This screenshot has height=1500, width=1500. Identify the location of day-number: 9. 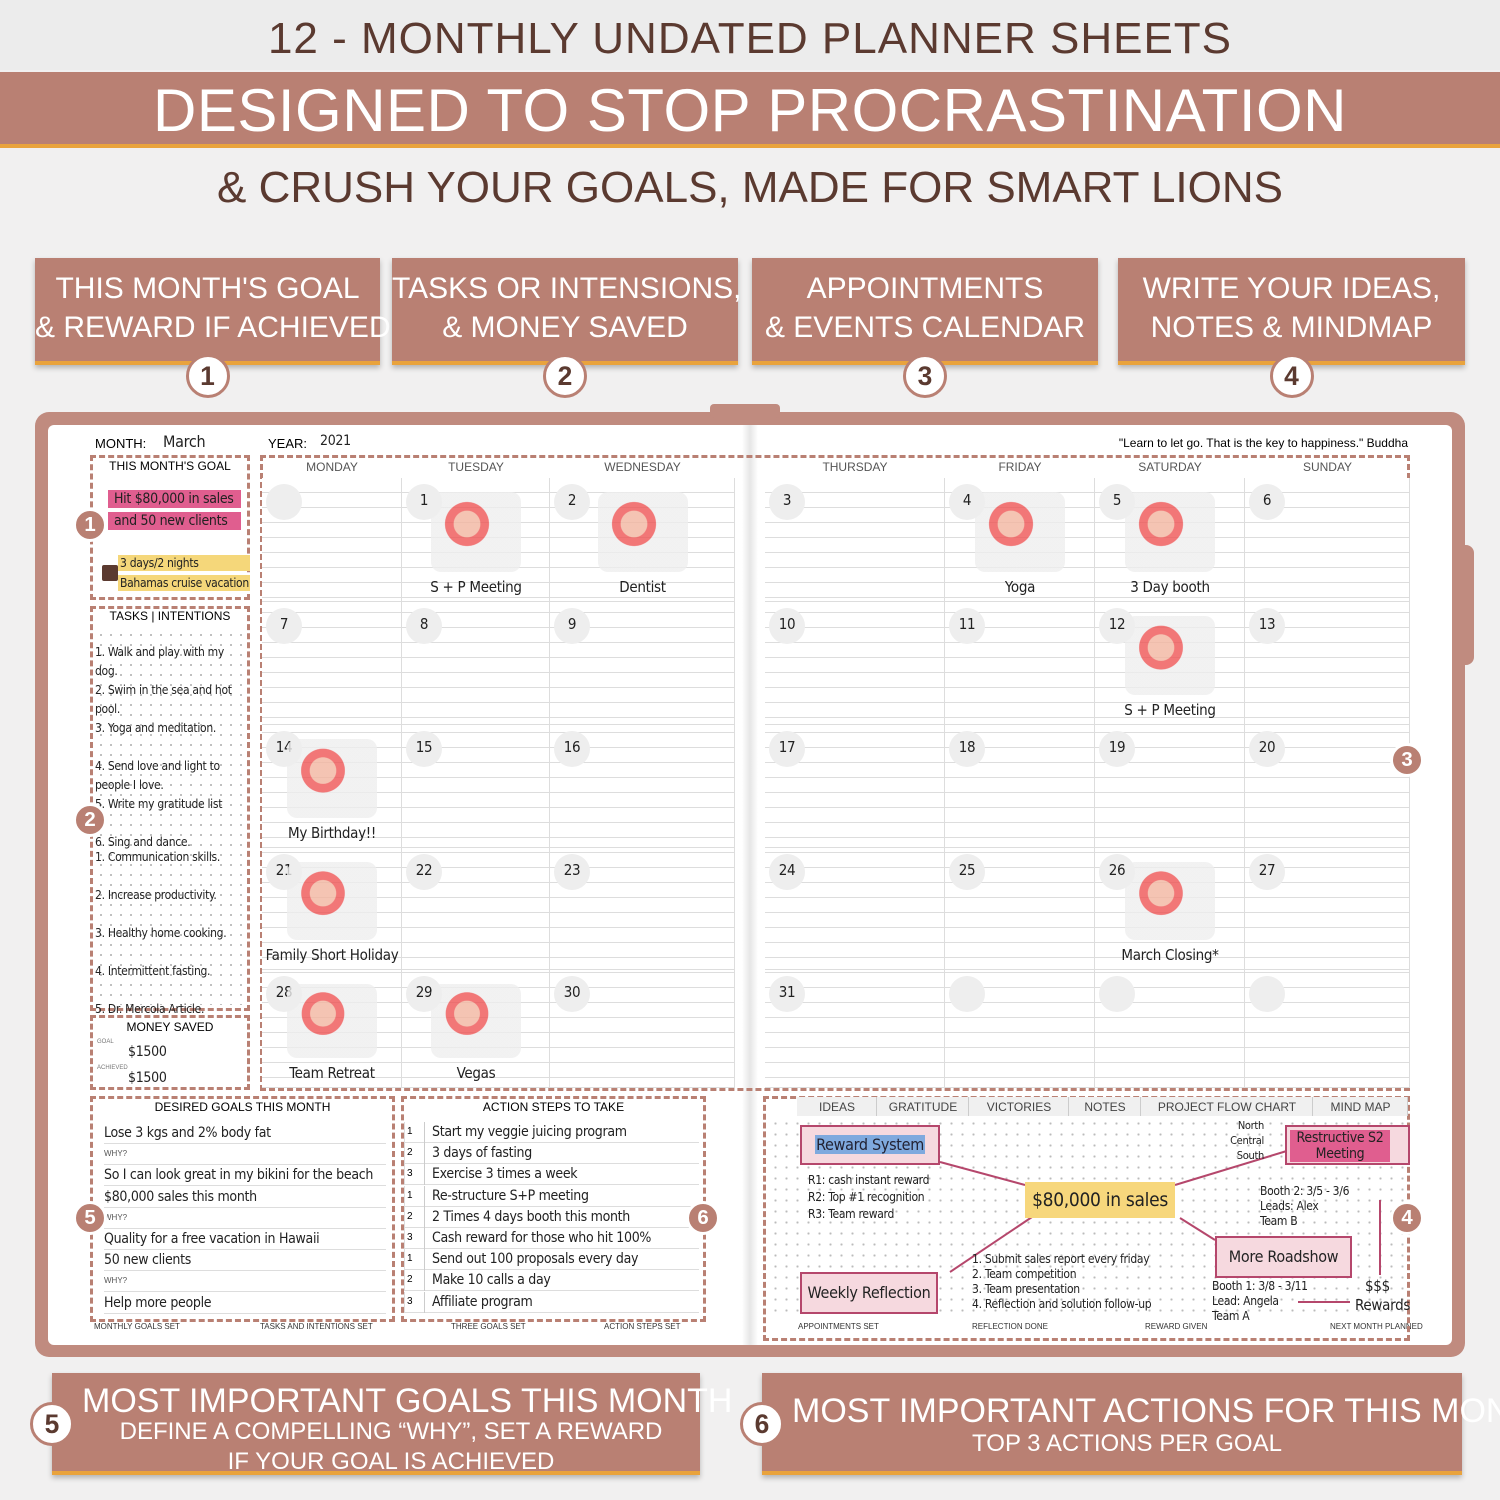
(572, 624).